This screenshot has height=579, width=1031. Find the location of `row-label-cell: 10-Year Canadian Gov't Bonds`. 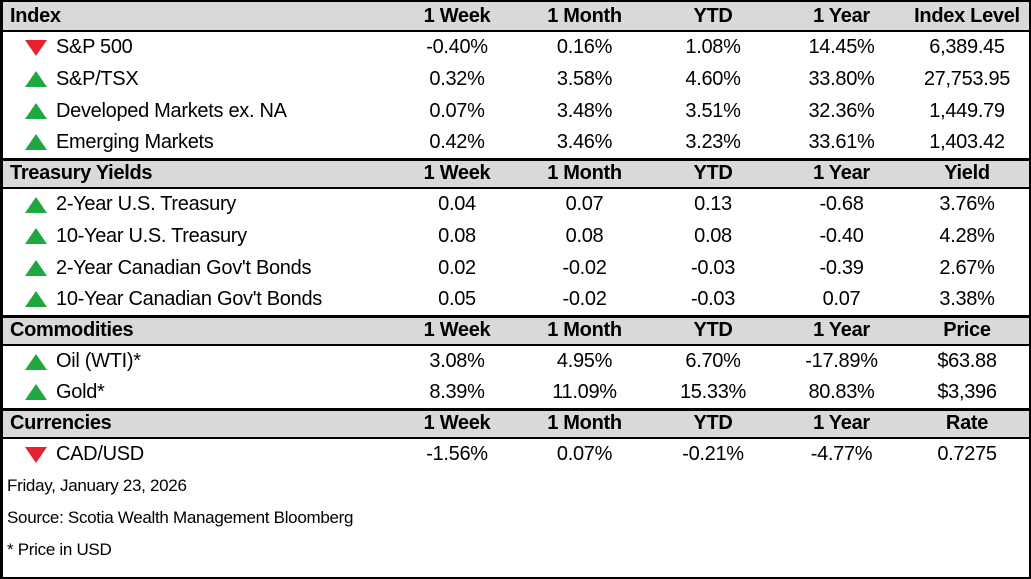

row-label-cell: 10-Year Canadian Gov't Bonds is located at coordinates (198, 300).